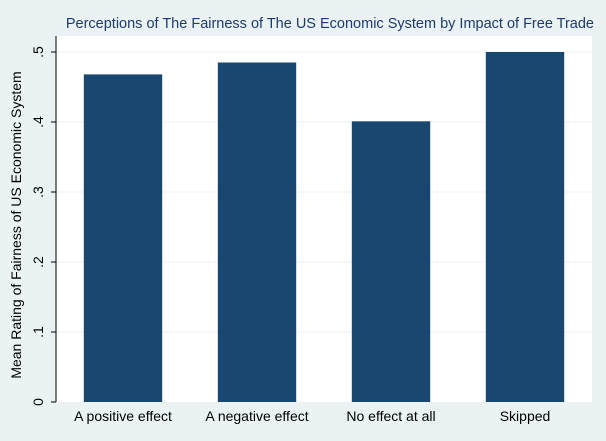 This screenshot has height=441, width=606. I want to click on y-ticks: 0 .1 .2 .3 .4 .5, so click(43, 226).